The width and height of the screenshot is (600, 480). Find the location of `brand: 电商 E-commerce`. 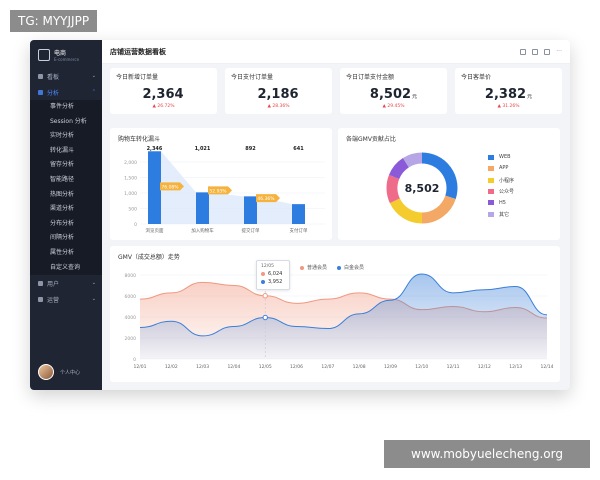

brand: 电商 E-commerce is located at coordinates (66, 54).